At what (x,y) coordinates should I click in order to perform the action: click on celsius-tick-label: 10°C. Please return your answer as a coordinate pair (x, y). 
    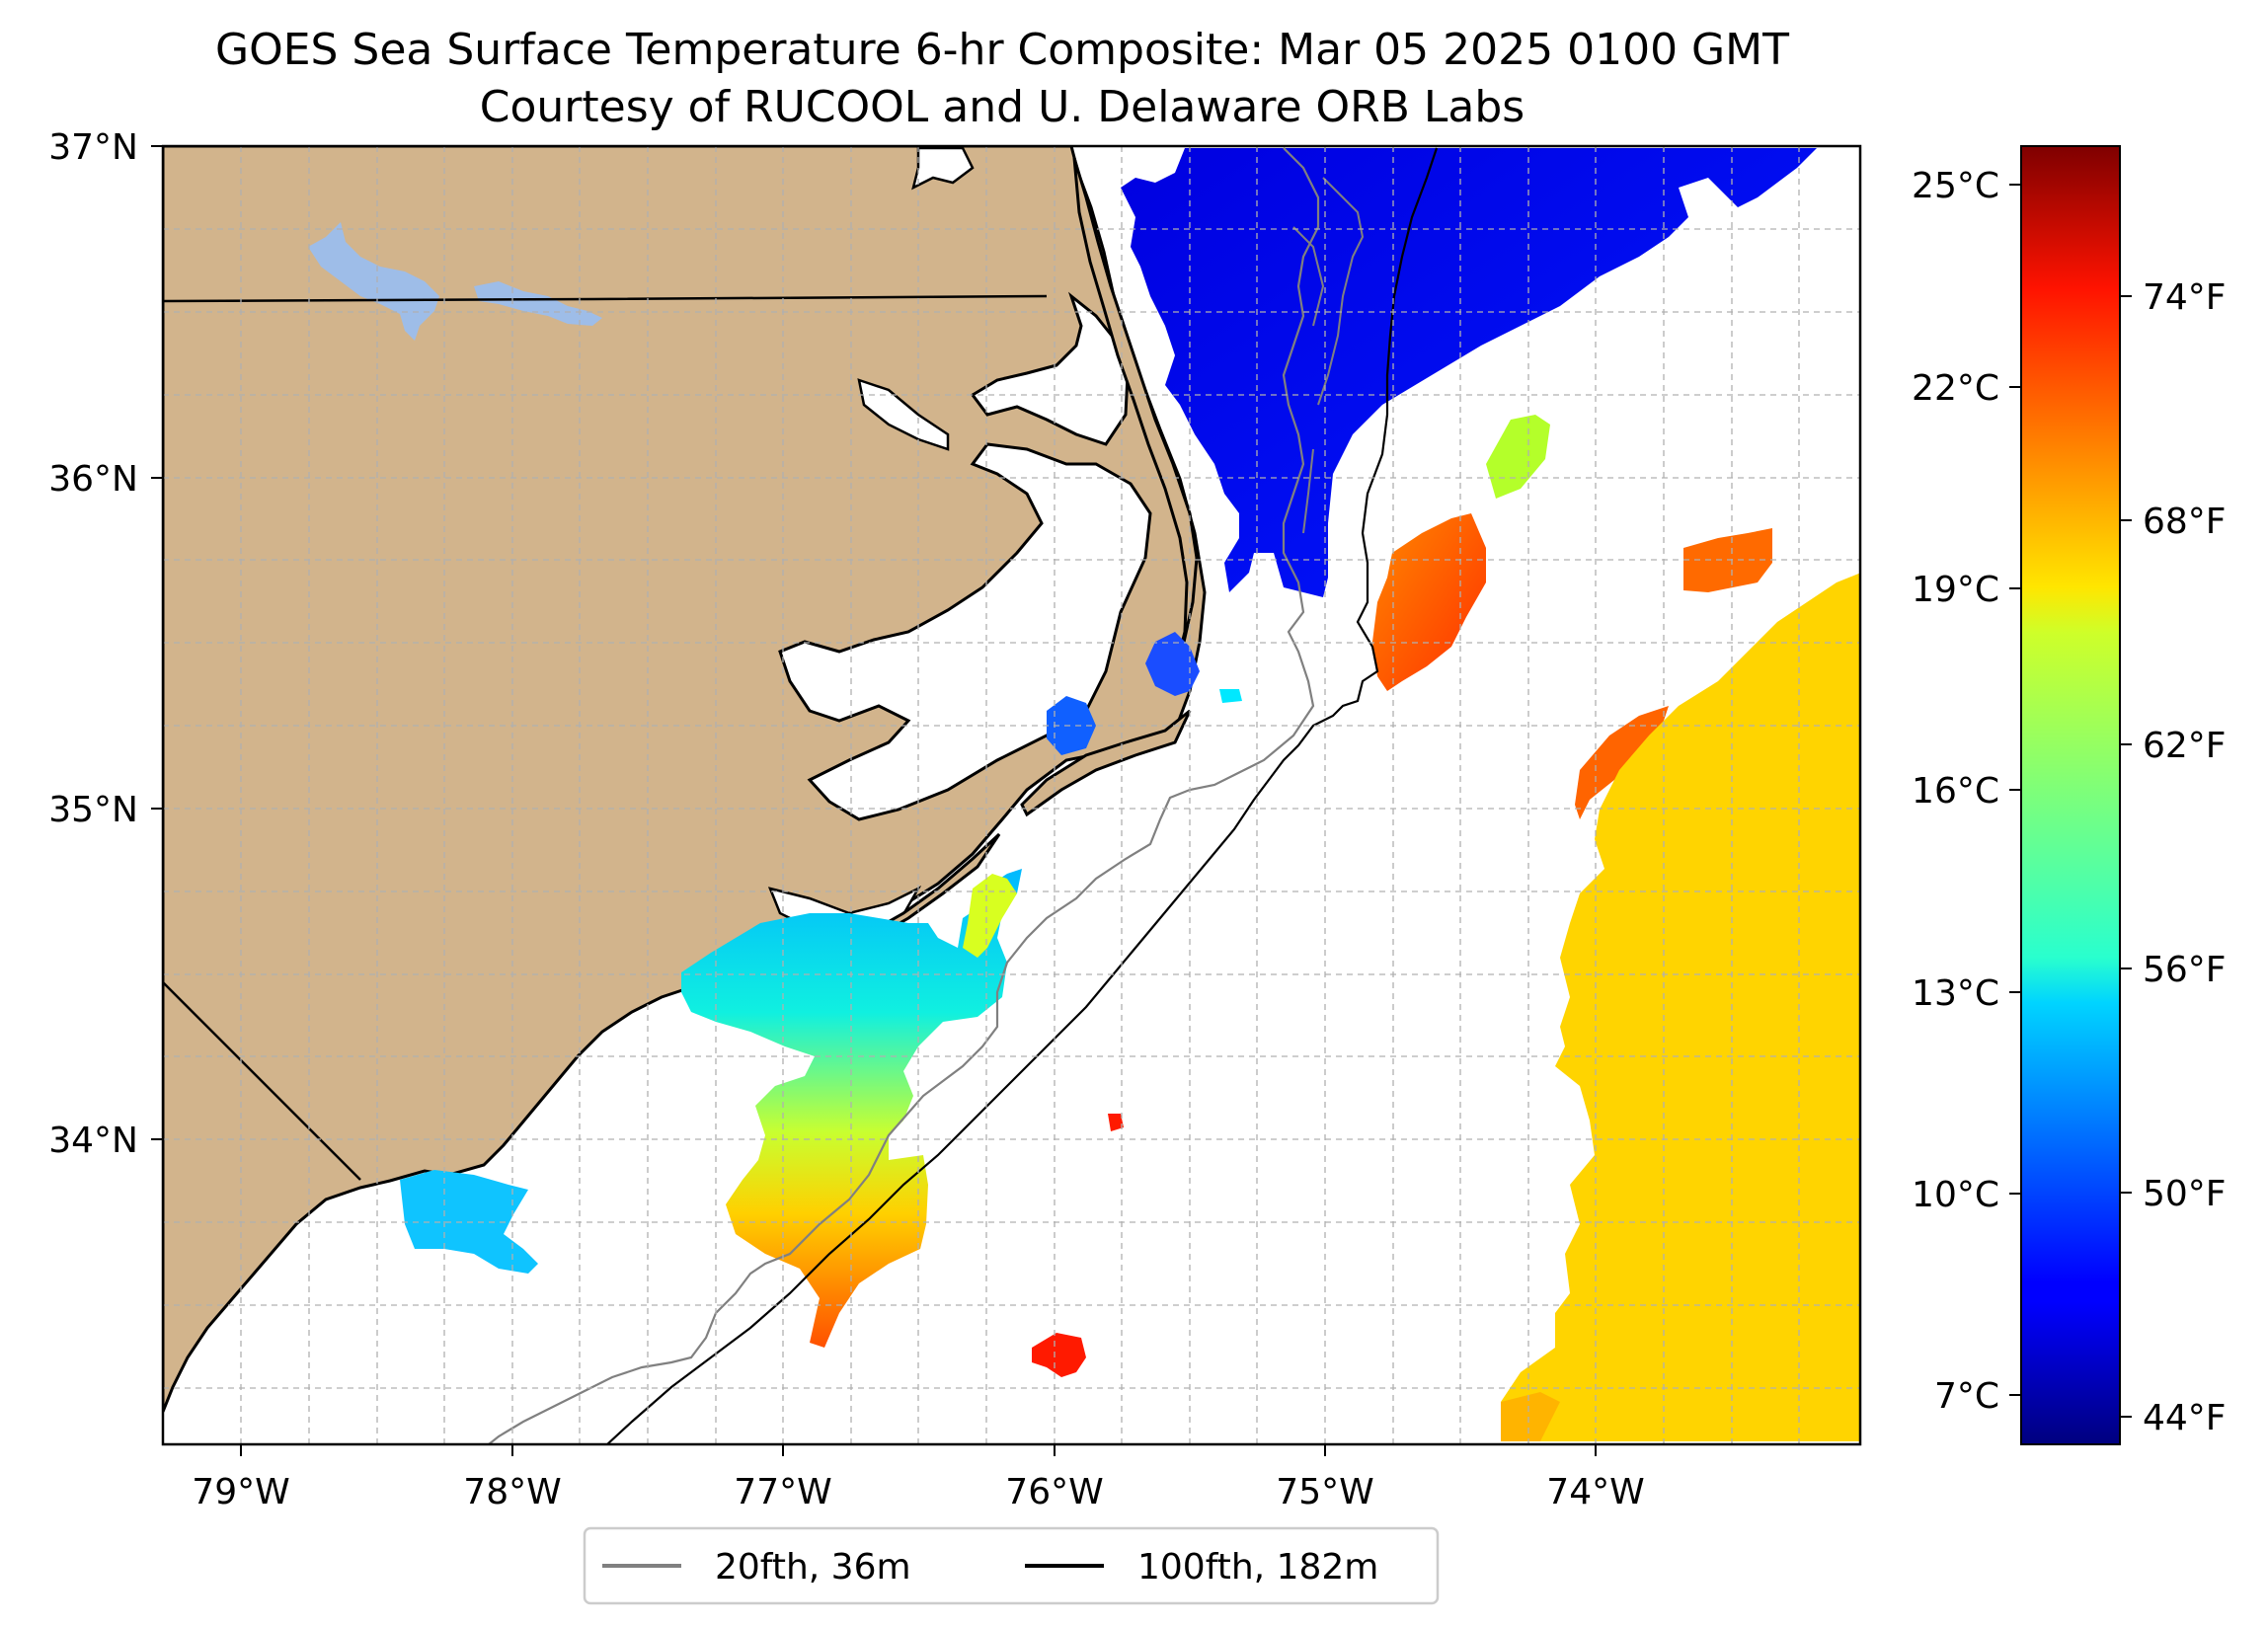
    Looking at the image, I should click on (1955, 1195).